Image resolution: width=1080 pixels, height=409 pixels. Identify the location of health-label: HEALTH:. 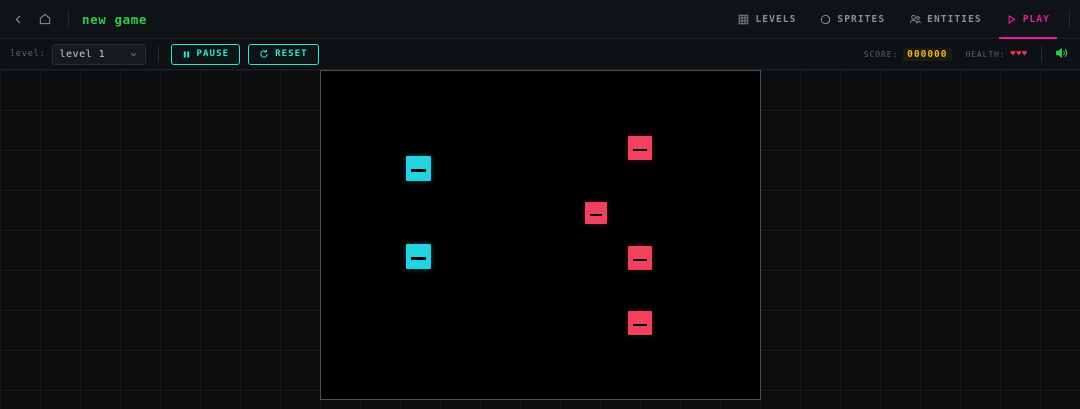
(985, 54).